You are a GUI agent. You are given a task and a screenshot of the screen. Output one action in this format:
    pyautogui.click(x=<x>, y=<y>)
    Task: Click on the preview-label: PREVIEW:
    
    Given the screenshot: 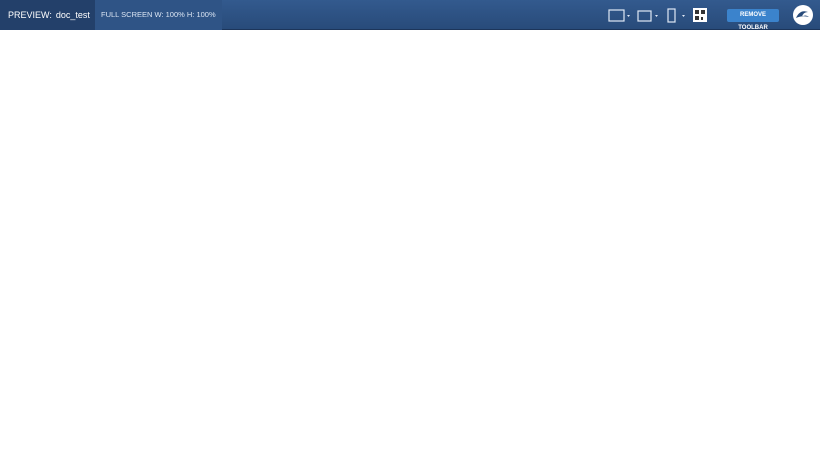 What is the action you would take?
    pyautogui.click(x=30, y=15)
    